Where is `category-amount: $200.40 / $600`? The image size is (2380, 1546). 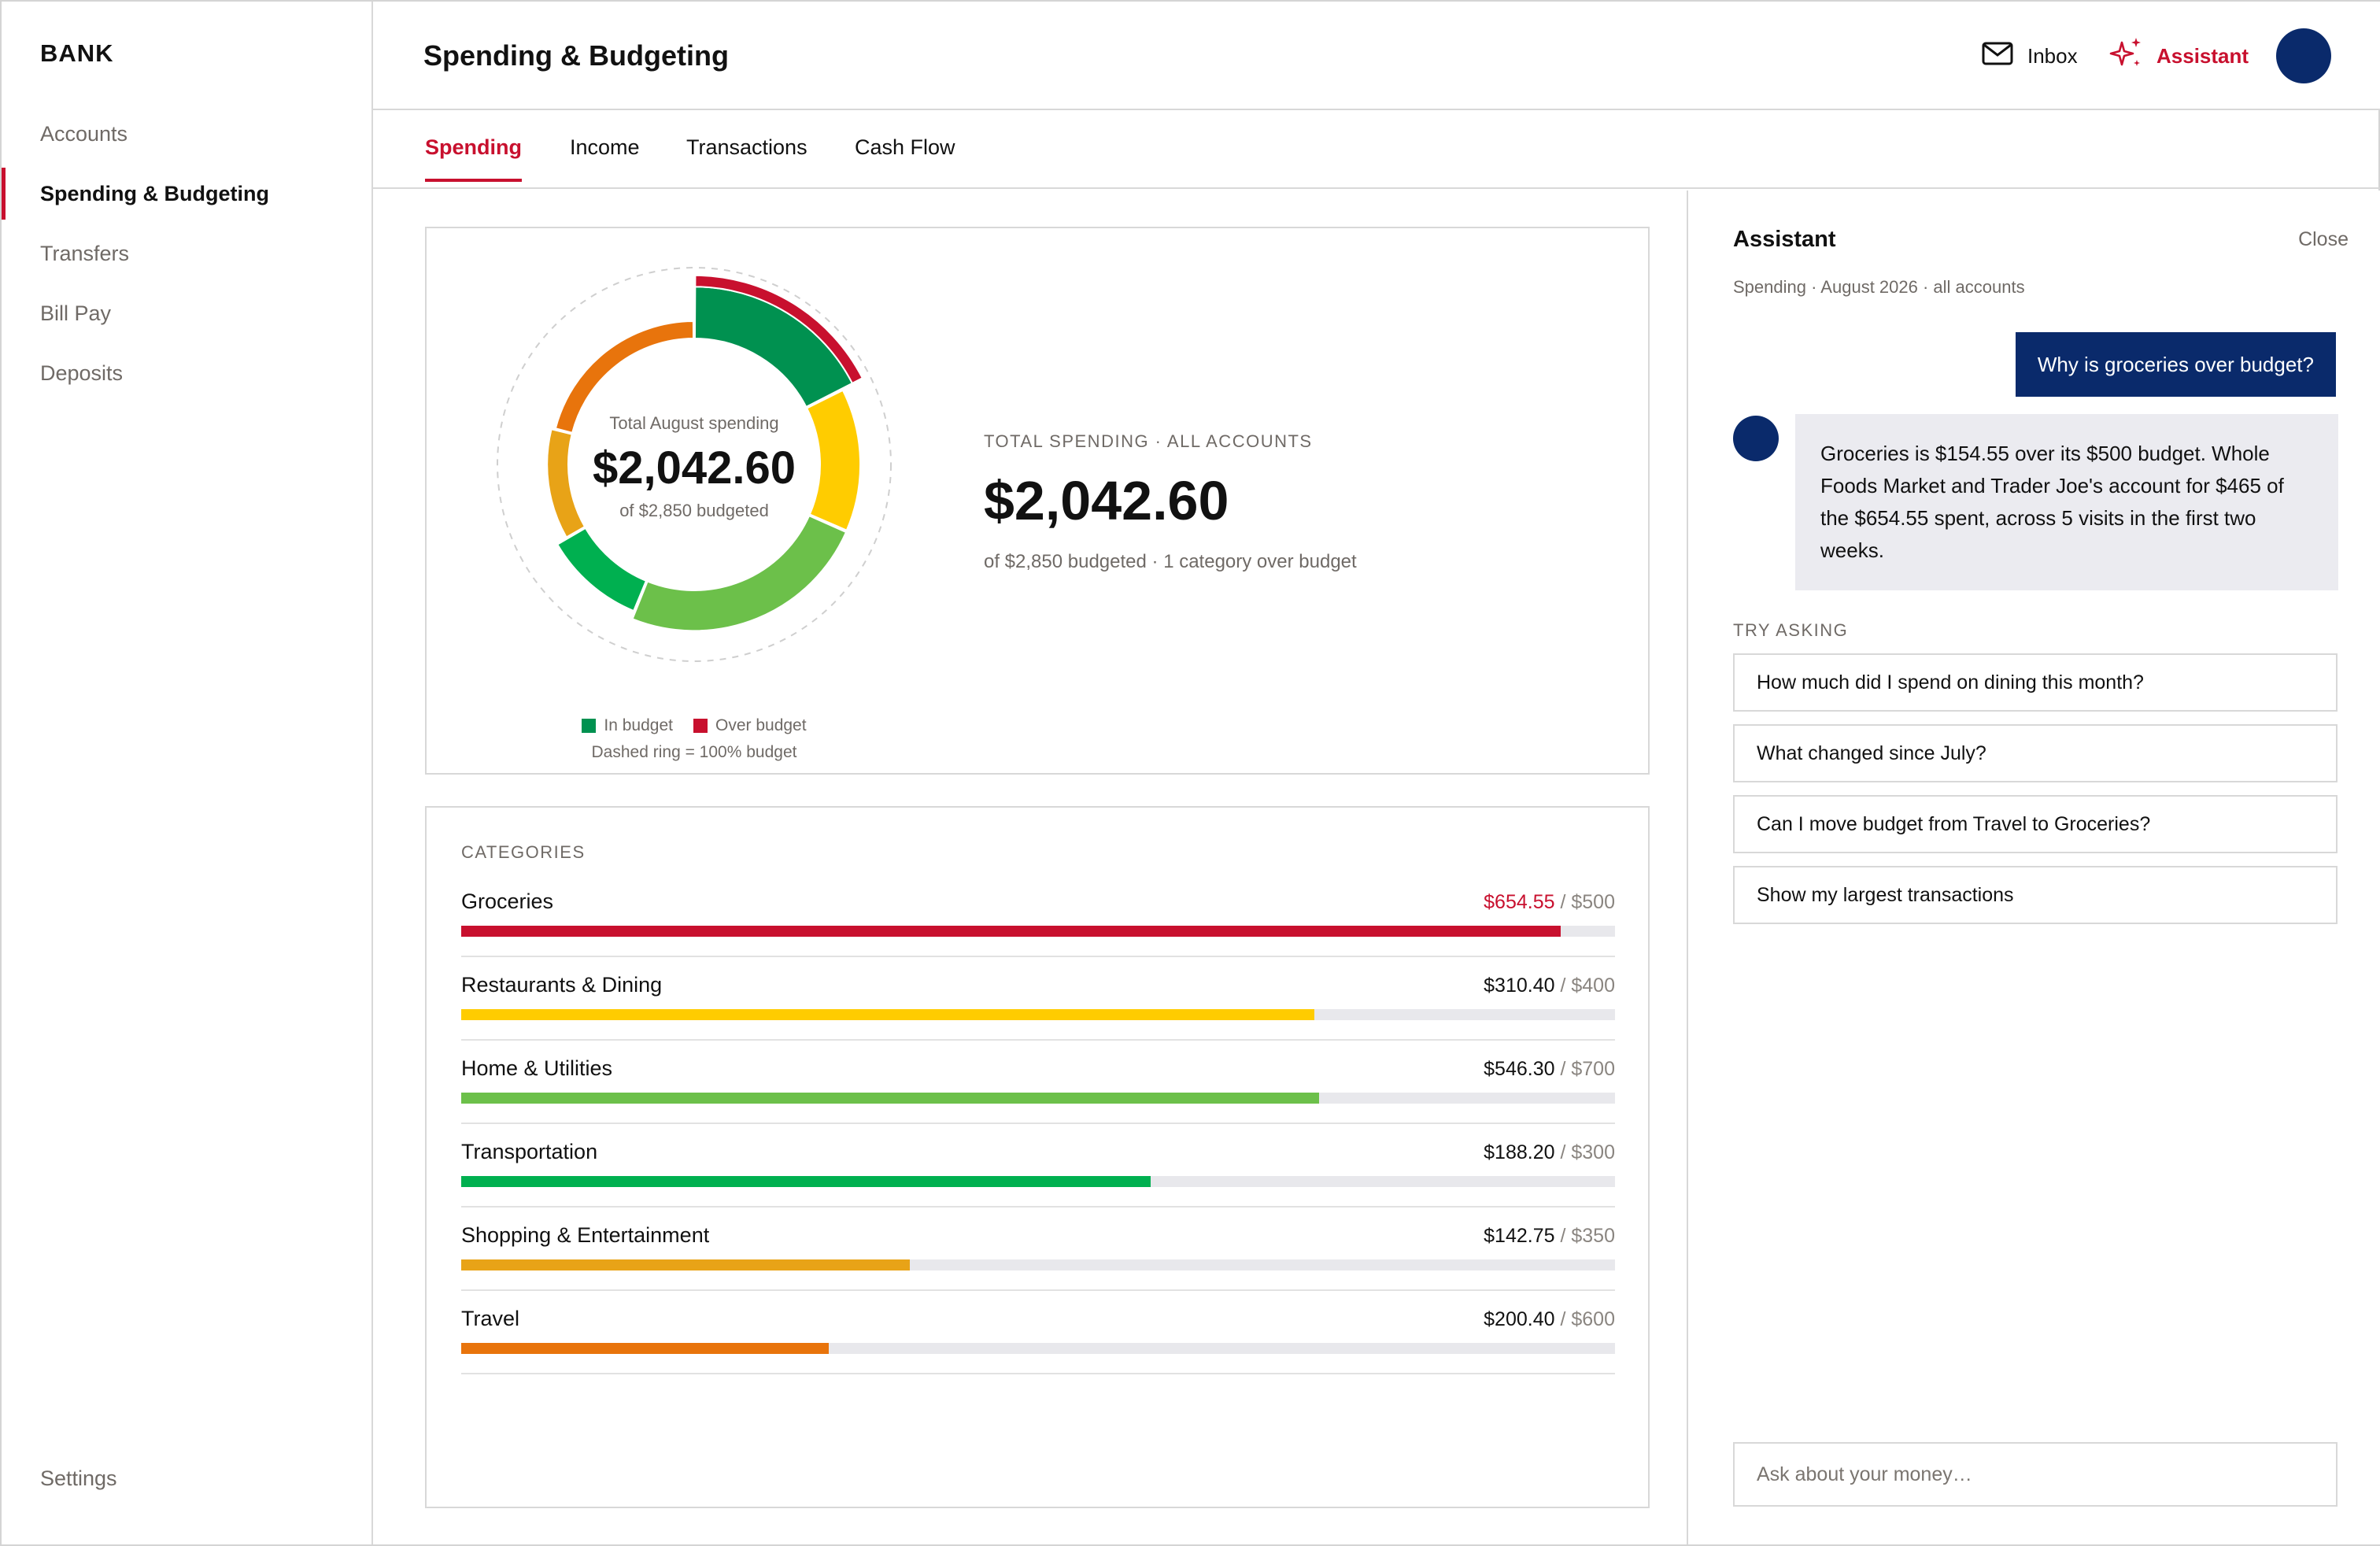
category-amount: $200.40 / $600 is located at coordinates (1549, 1320).